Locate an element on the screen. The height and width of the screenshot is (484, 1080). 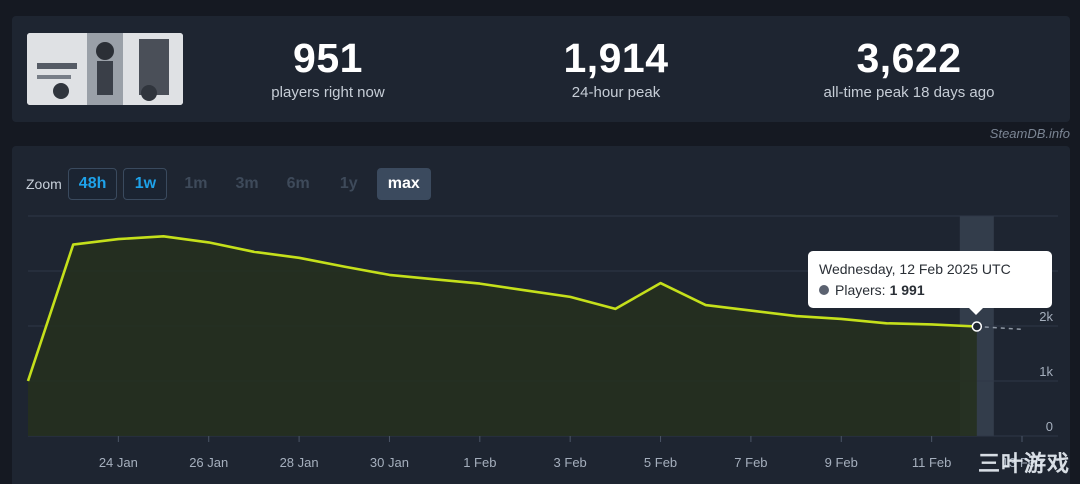
x-tick-label: 26 Jan is located at coordinates (208, 462).